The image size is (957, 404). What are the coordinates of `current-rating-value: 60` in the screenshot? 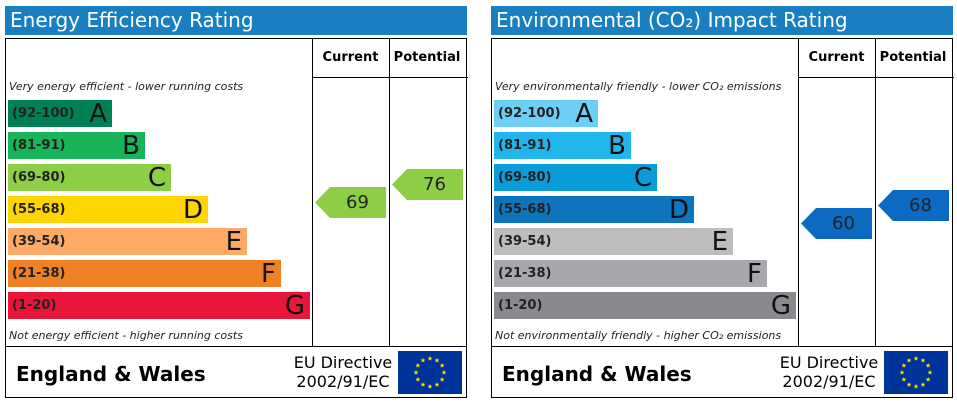 It's located at (843, 224).